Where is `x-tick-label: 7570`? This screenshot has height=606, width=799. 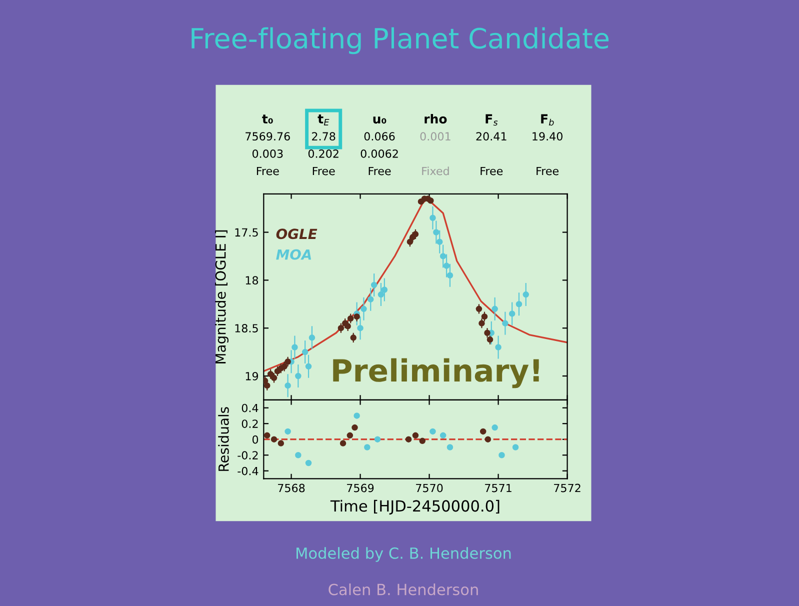 x-tick-label: 7570 is located at coordinates (429, 488).